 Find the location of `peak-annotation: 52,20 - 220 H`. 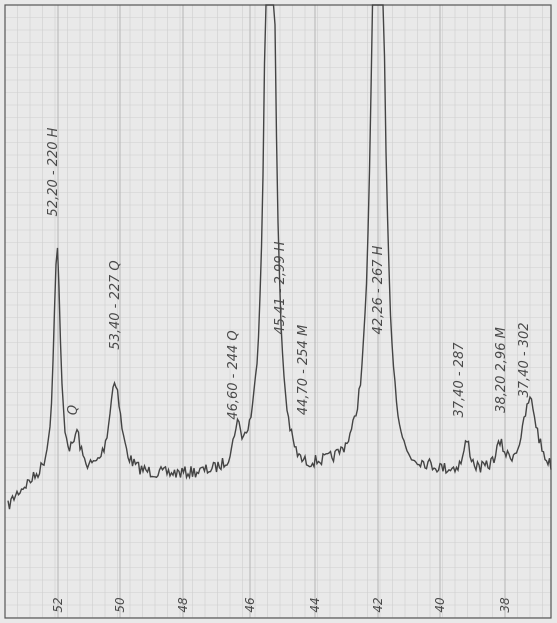

peak-annotation: 52,20 - 220 H is located at coordinates (53, 171).